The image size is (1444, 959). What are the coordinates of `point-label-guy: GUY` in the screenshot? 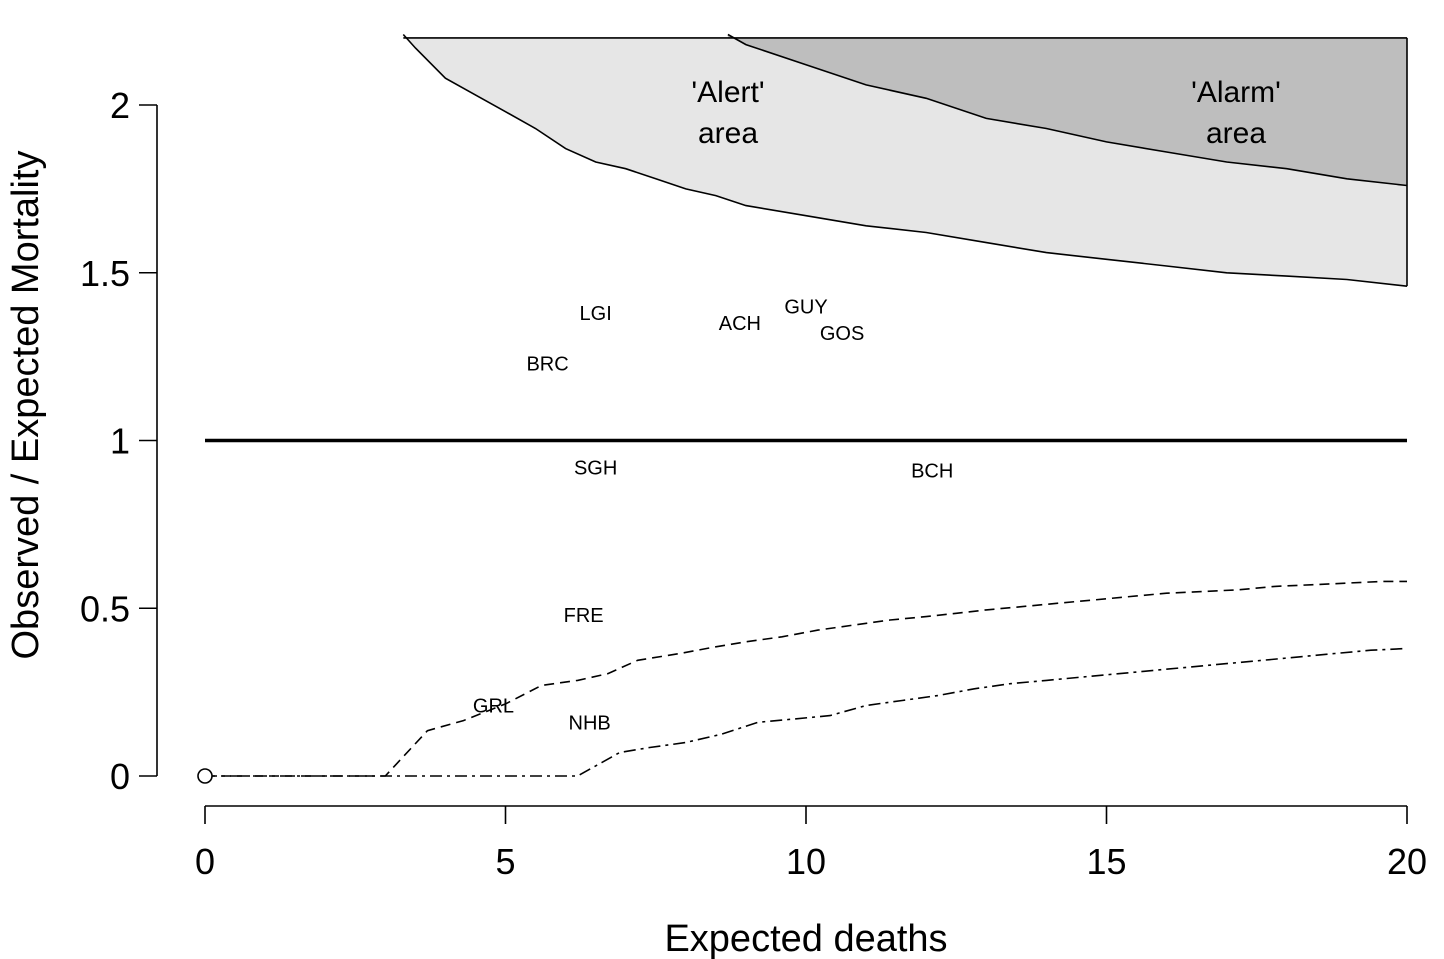 It's located at (805, 307).